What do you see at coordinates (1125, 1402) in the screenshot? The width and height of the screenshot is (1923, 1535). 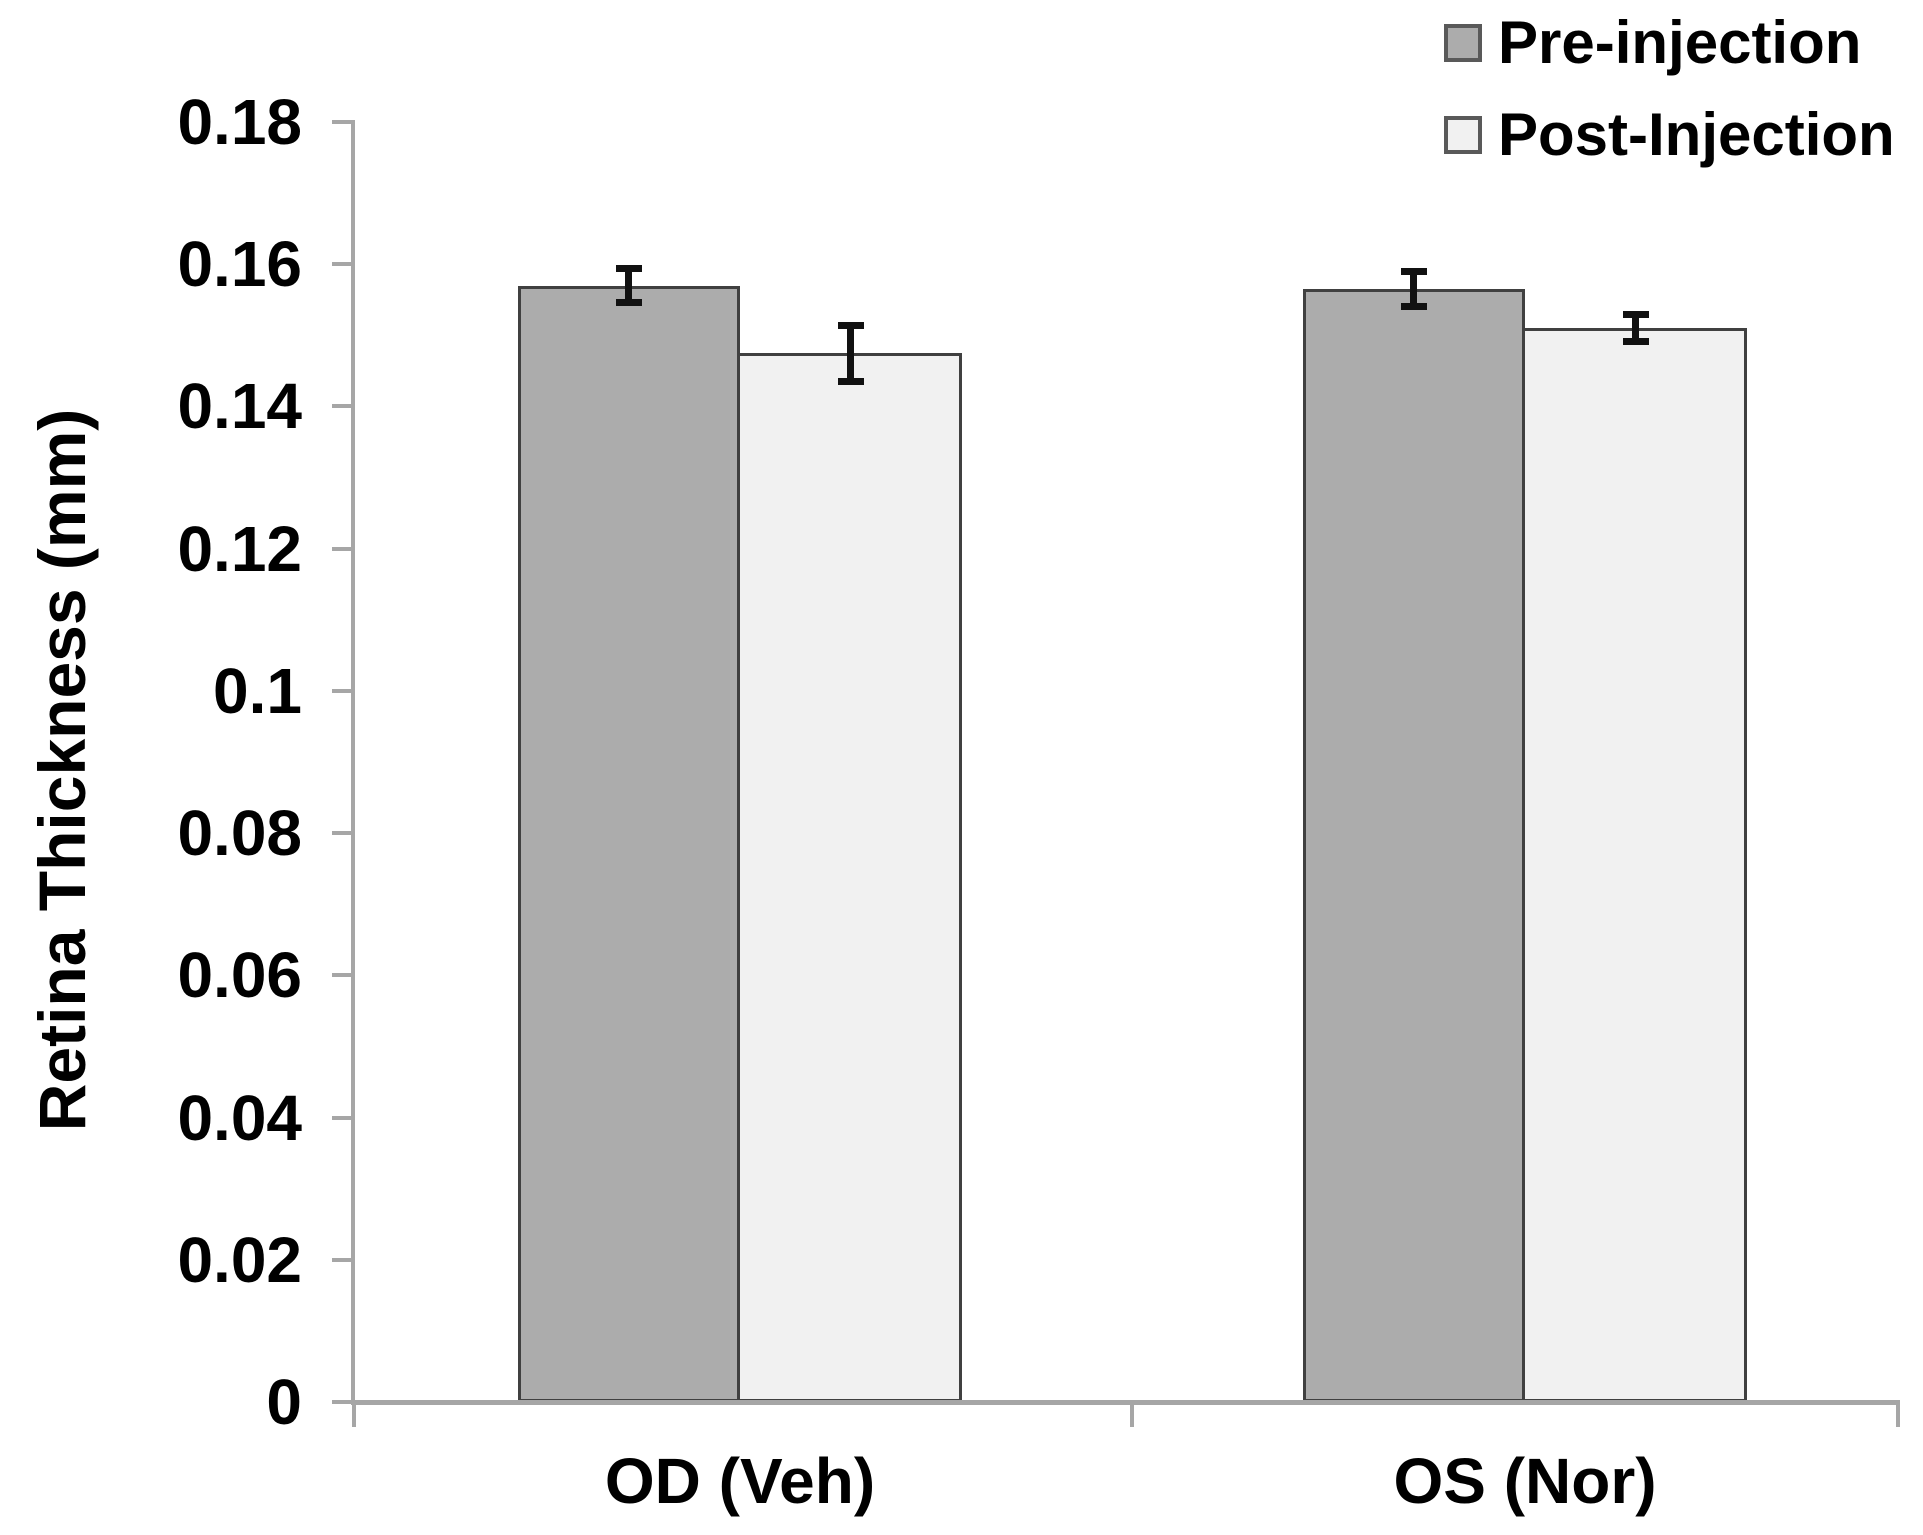 I see `x-axis-line` at bounding box center [1125, 1402].